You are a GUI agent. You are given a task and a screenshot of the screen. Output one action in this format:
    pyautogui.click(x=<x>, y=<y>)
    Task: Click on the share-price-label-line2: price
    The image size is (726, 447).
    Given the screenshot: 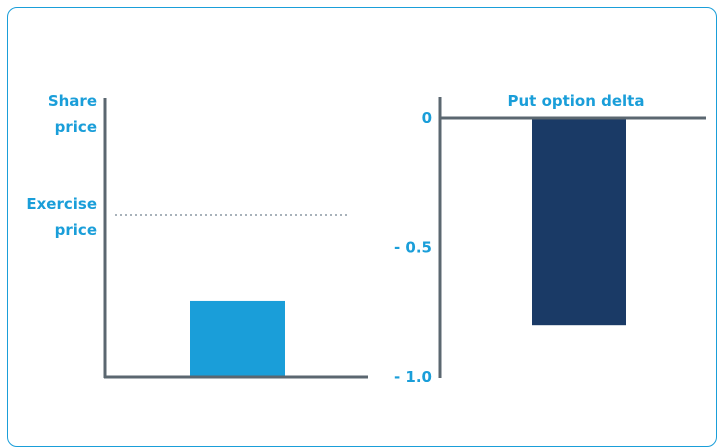 What is the action you would take?
    pyautogui.click(x=76, y=127)
    